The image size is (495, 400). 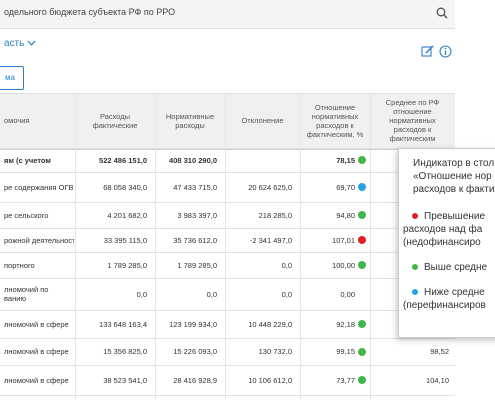 What do you see at coordinates (343, 265) in the screenshot?
I see `ratio-value: 100,00` at bounding box center [343, 265].